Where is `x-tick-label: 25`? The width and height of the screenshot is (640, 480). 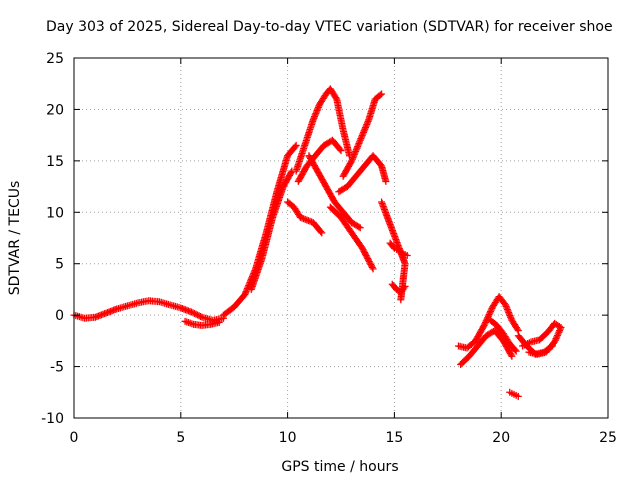
x-tick-label: 25 is located at coordinates (608, 438).